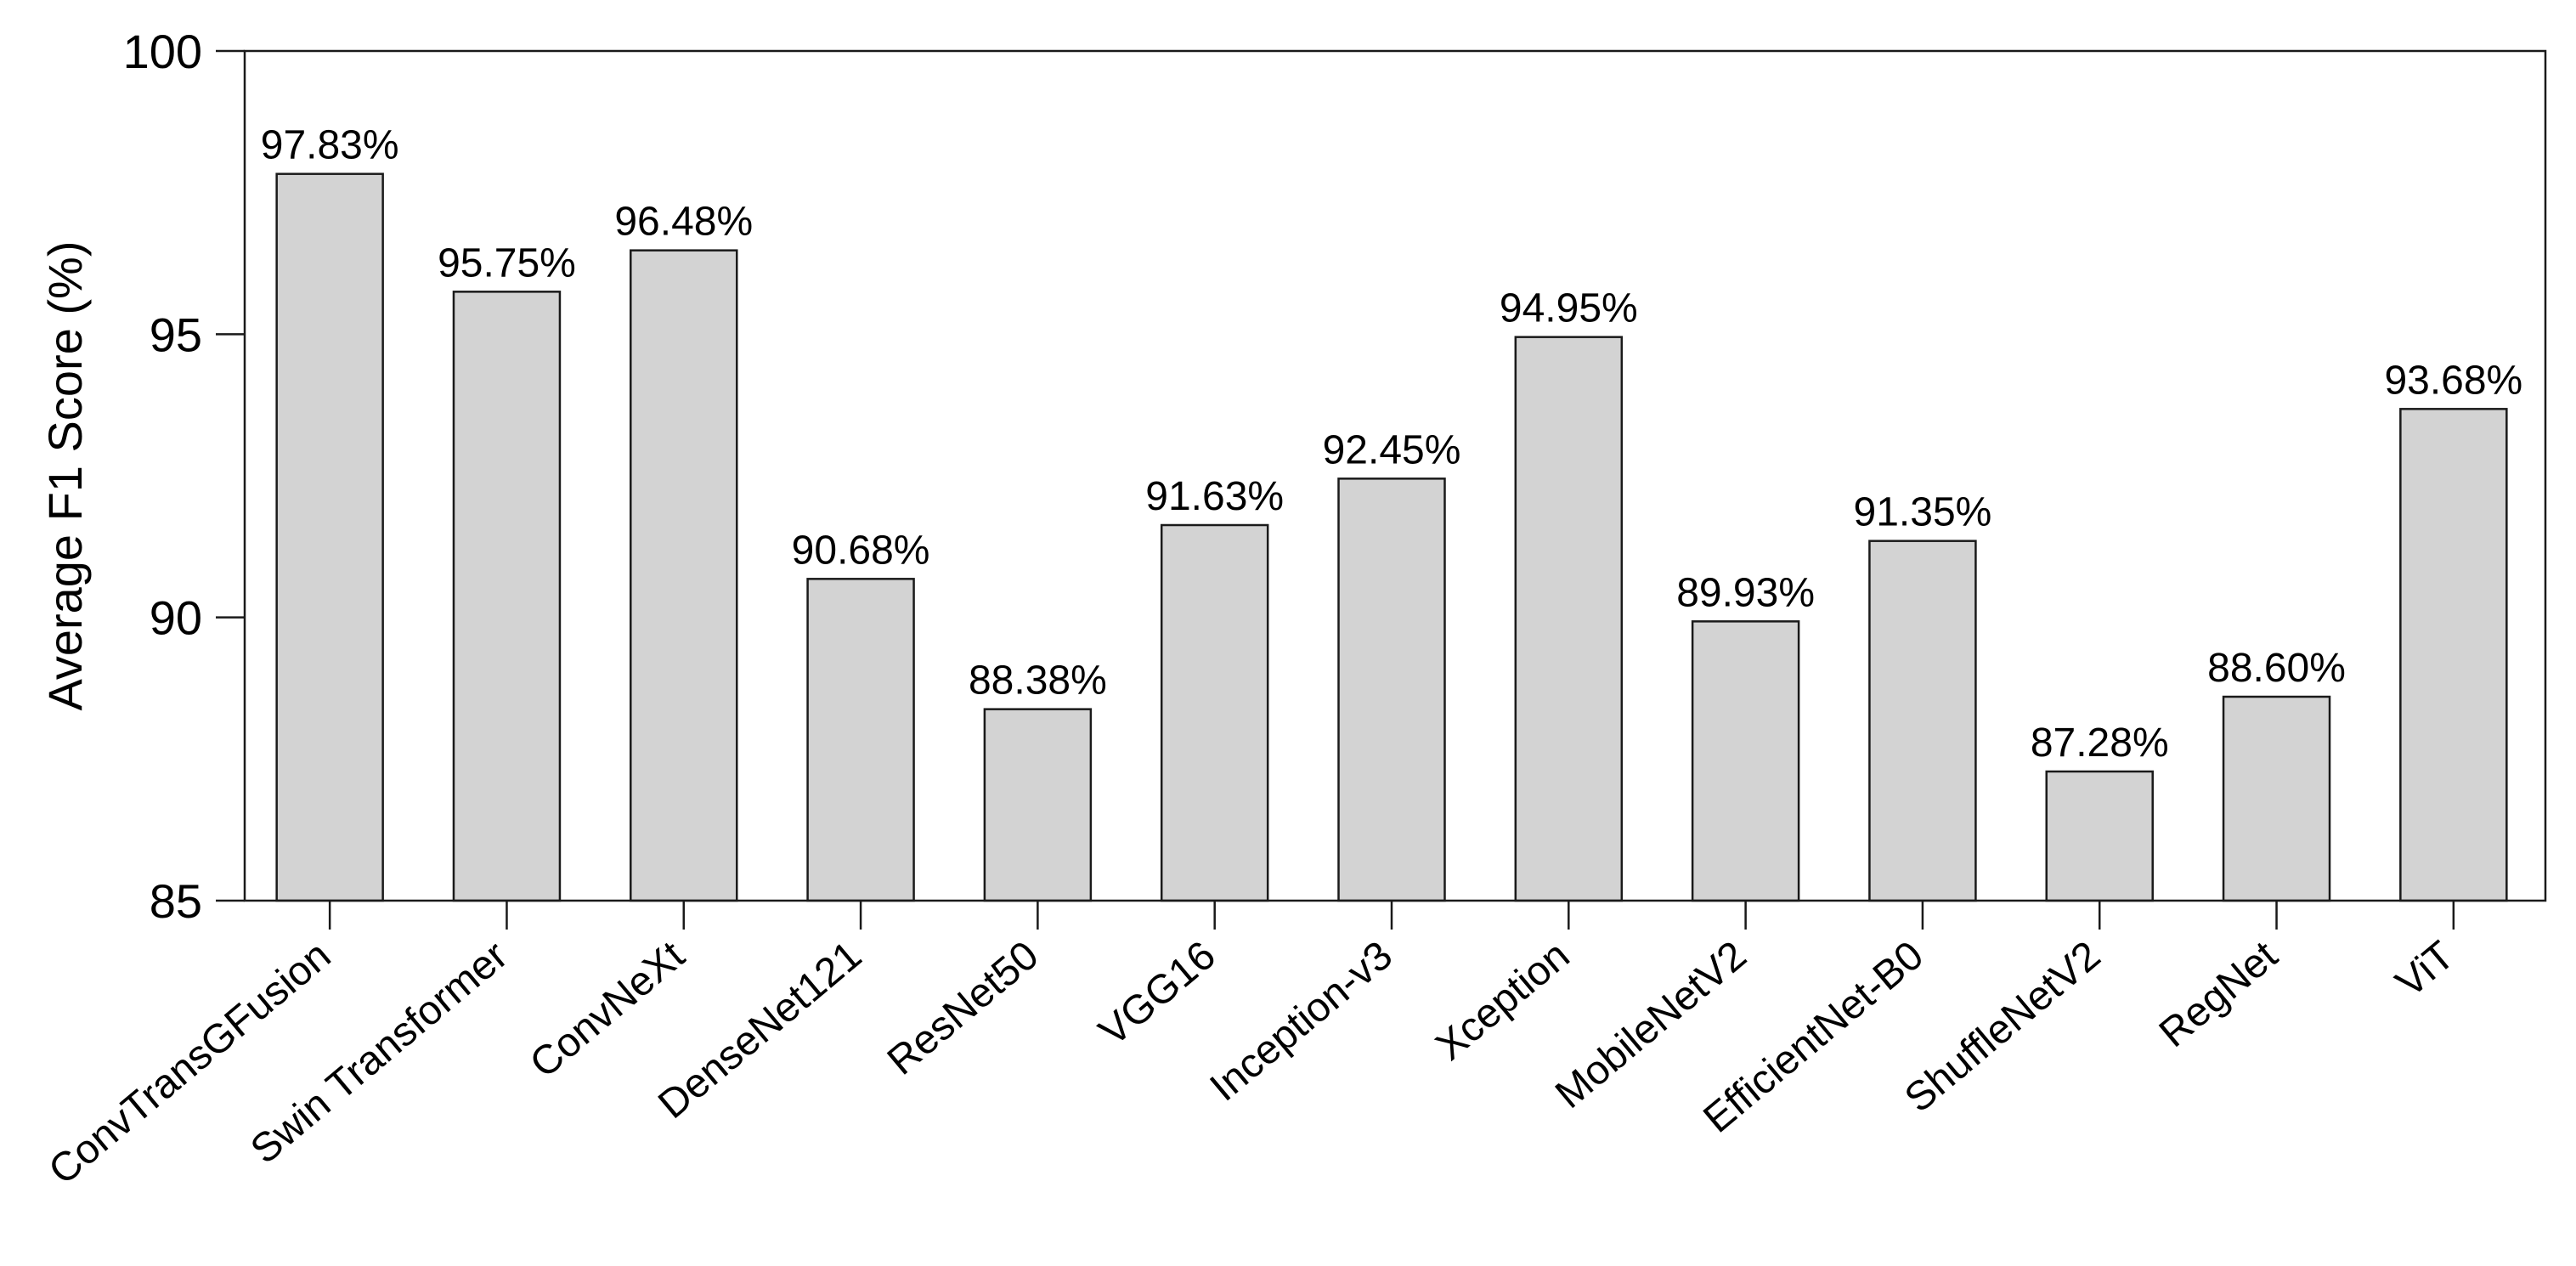 Image resolution: width=2576 pixels, height=1266 pixels. I want to click on y-tick-label-3: 100, so click(162, 52).